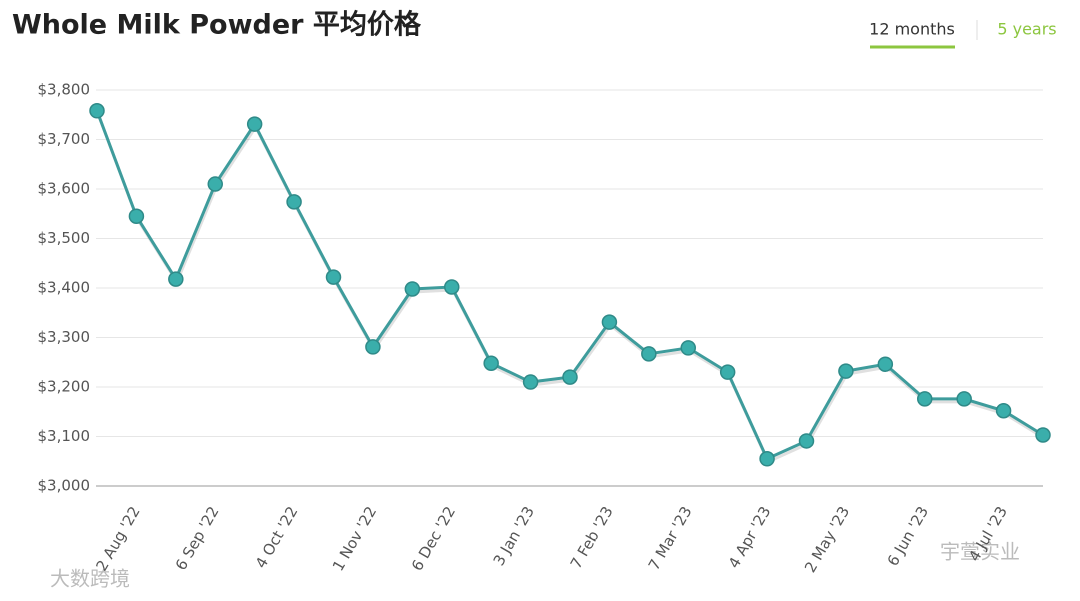  What do you see at coordinates (1026, 29) in the screenshot?
I see `tab: 5 years` at bounding box center [1026, 29].